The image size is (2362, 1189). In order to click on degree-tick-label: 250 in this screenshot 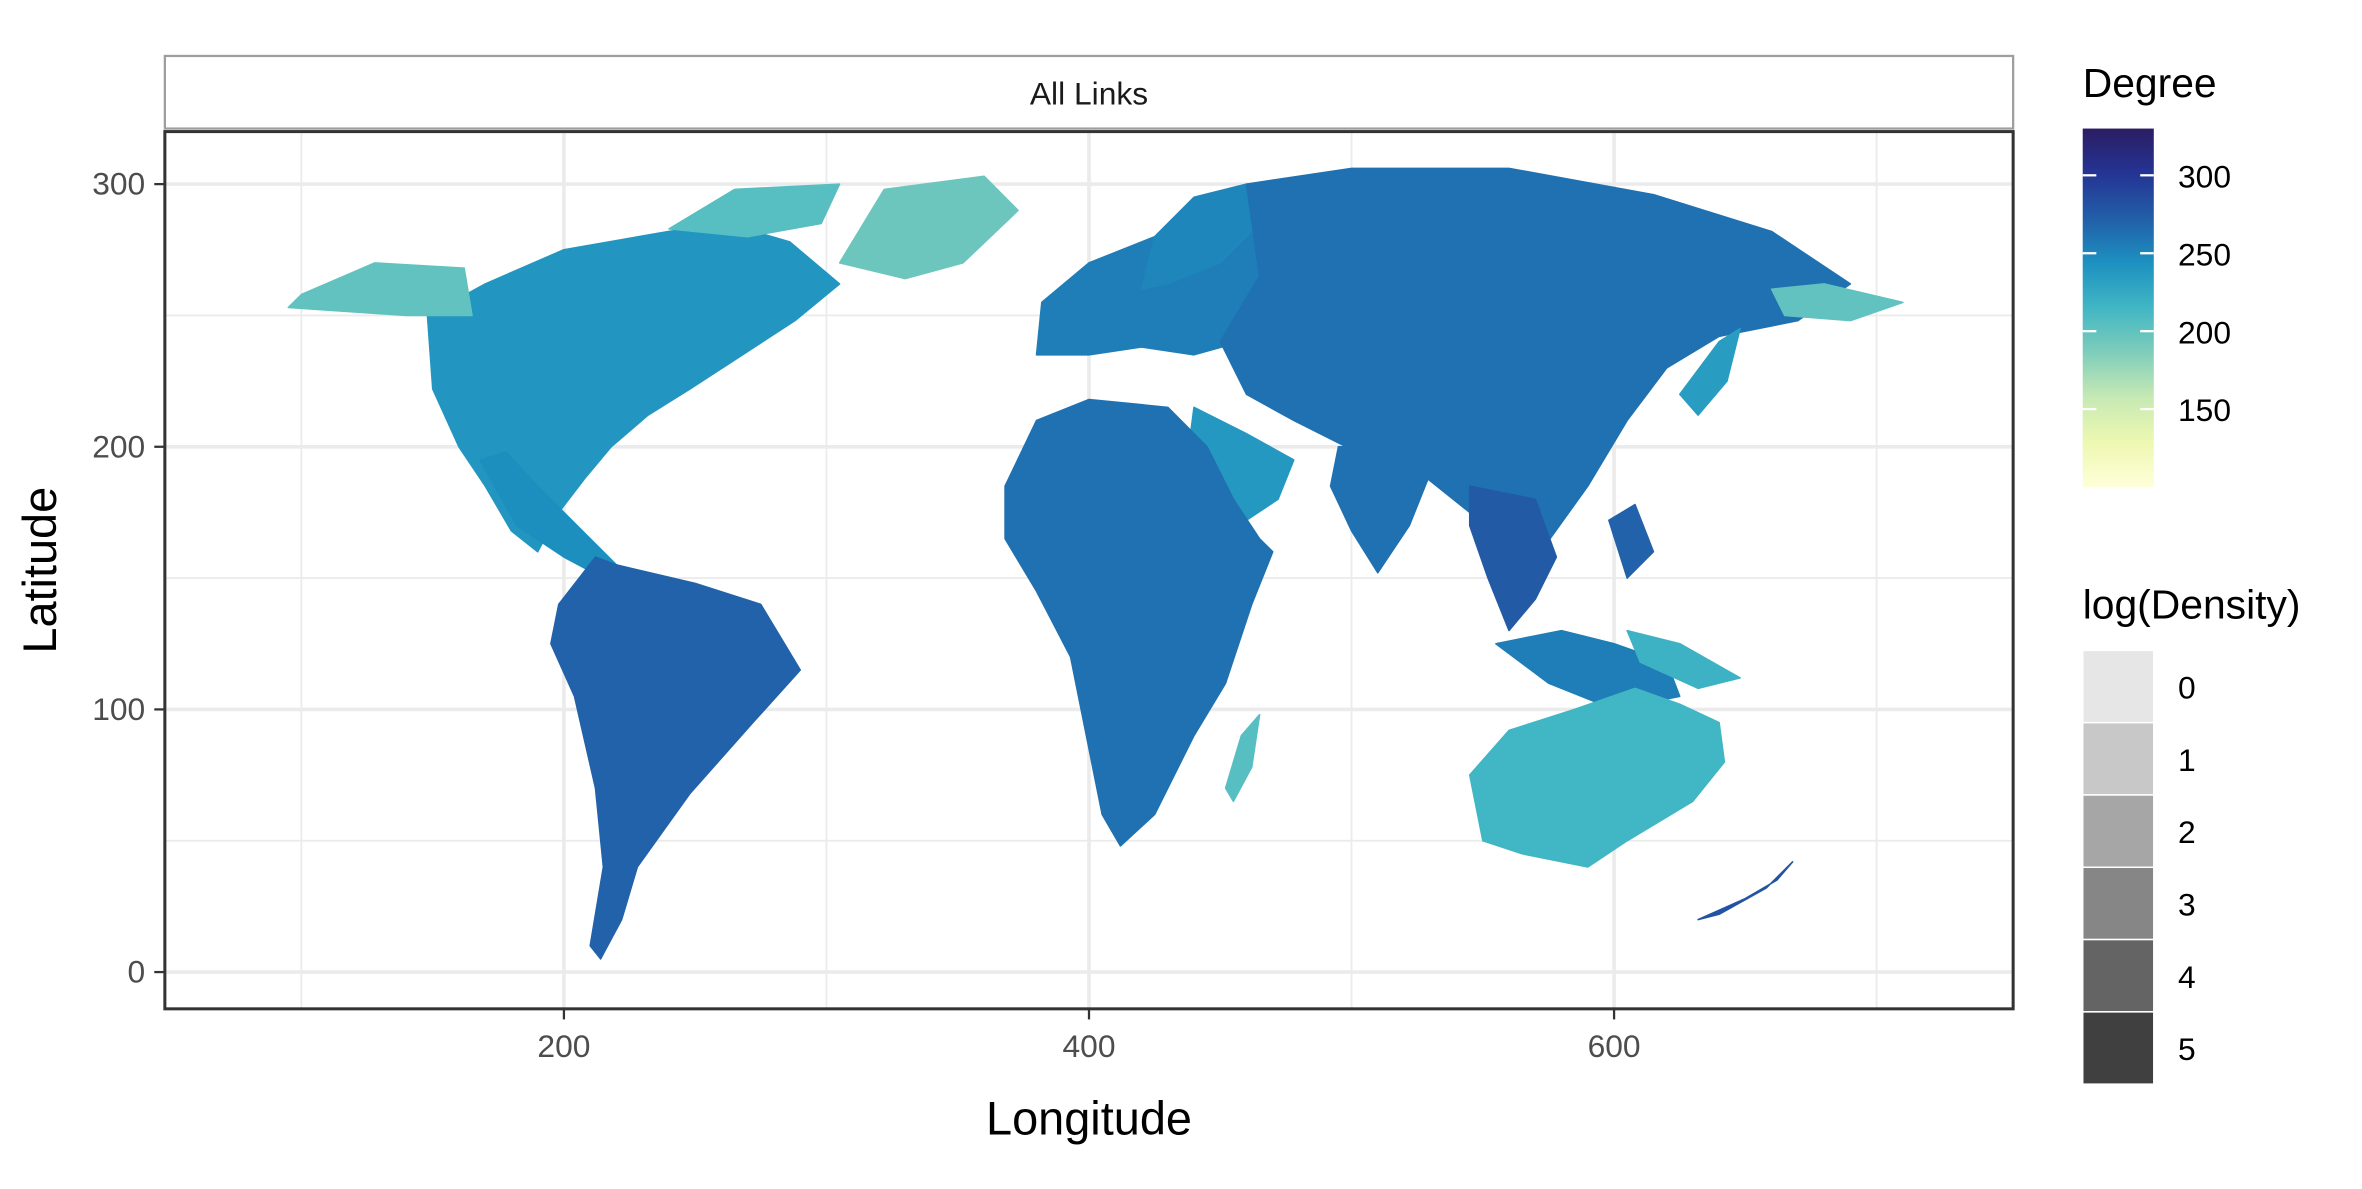, I will do `click(2204, 254)`.